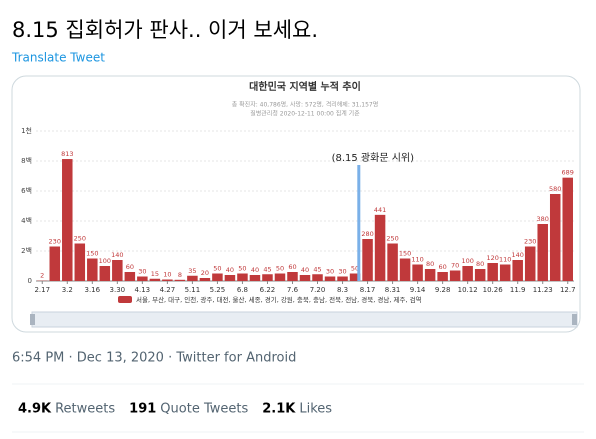 Image resolution: width=596 pixels, height=439 pixels. What do you see at coordinates (568, 290) in the screenshot?
I see `x-tick-label: 12.7` at bounding box center [568, 290].